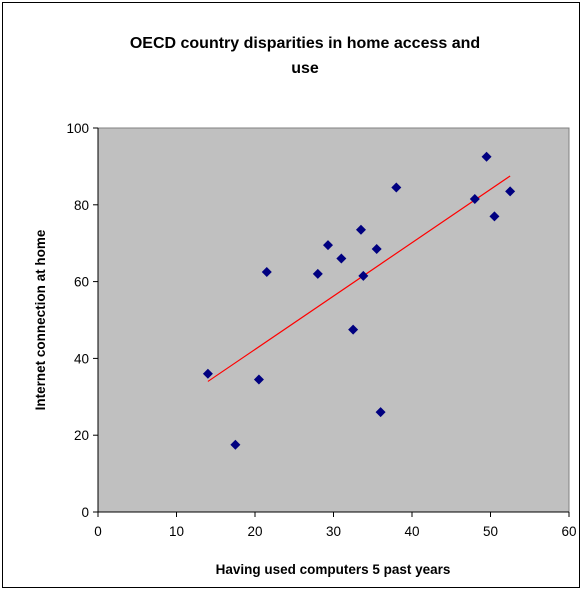 The width and height of the screenshot is (584, 592). I want to click on x-axis: 0 10 20 30 40 50 60, so click(335, 525).